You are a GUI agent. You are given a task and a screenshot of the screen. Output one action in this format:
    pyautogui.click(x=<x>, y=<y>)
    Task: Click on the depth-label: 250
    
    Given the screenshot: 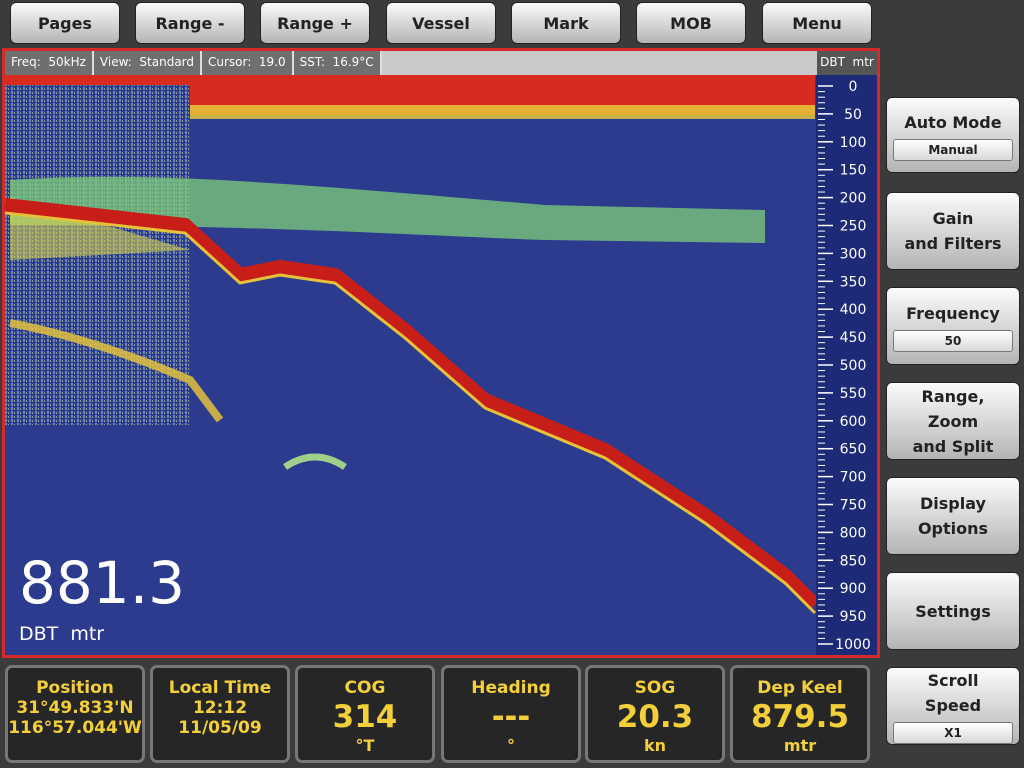 What is the action you would take?
    pyautogui.click(x=853, y=227)
    